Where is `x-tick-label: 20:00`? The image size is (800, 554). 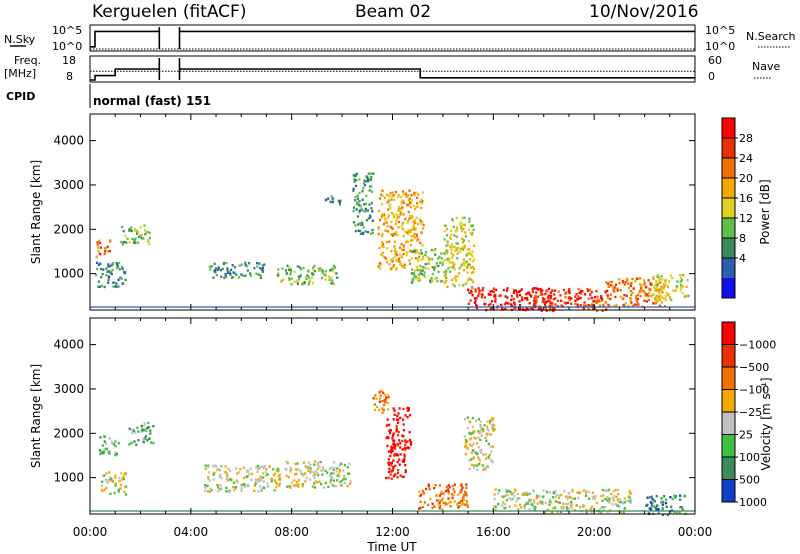
x-tick-label: 20:00 is located at coordinates (594, 532).